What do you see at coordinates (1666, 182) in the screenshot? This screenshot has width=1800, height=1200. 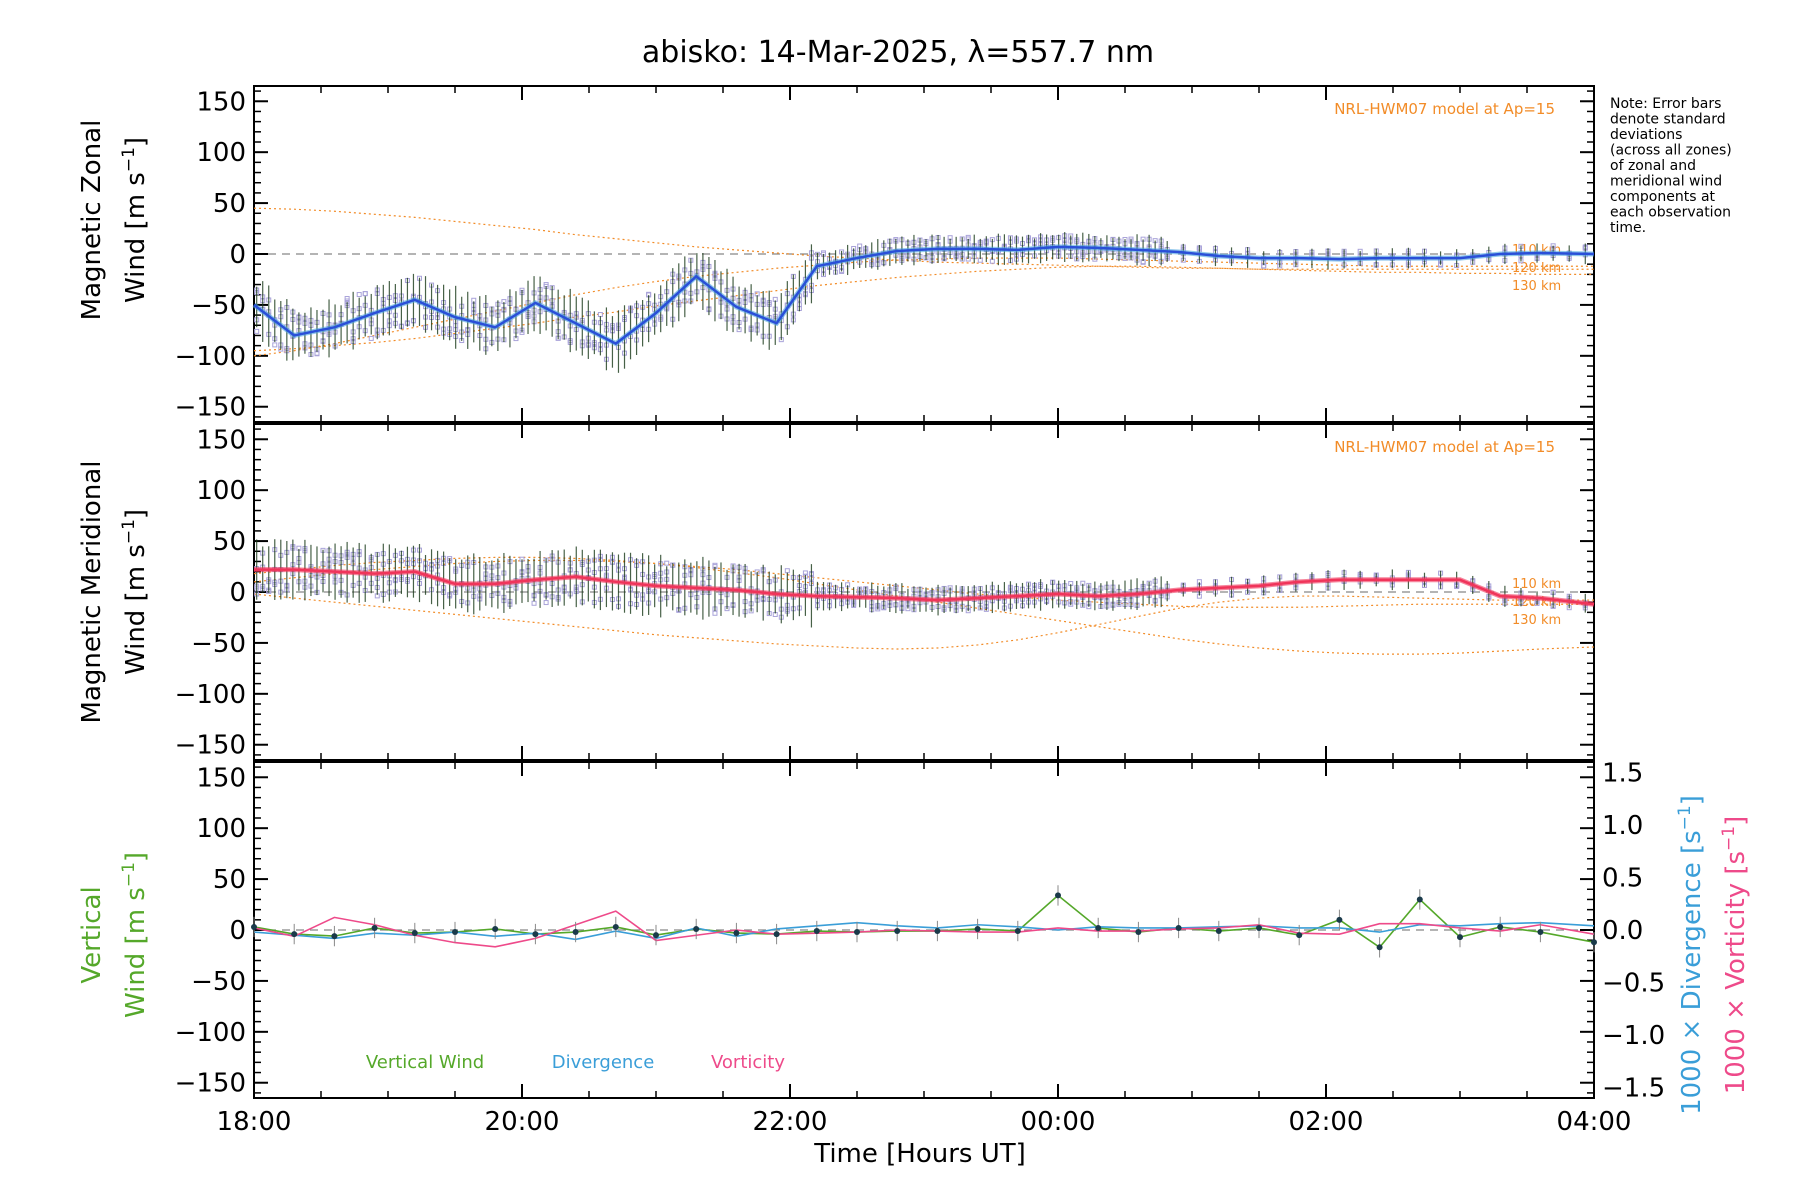 I see `note-line: meridional wind` at bounding box center [1666, 182].